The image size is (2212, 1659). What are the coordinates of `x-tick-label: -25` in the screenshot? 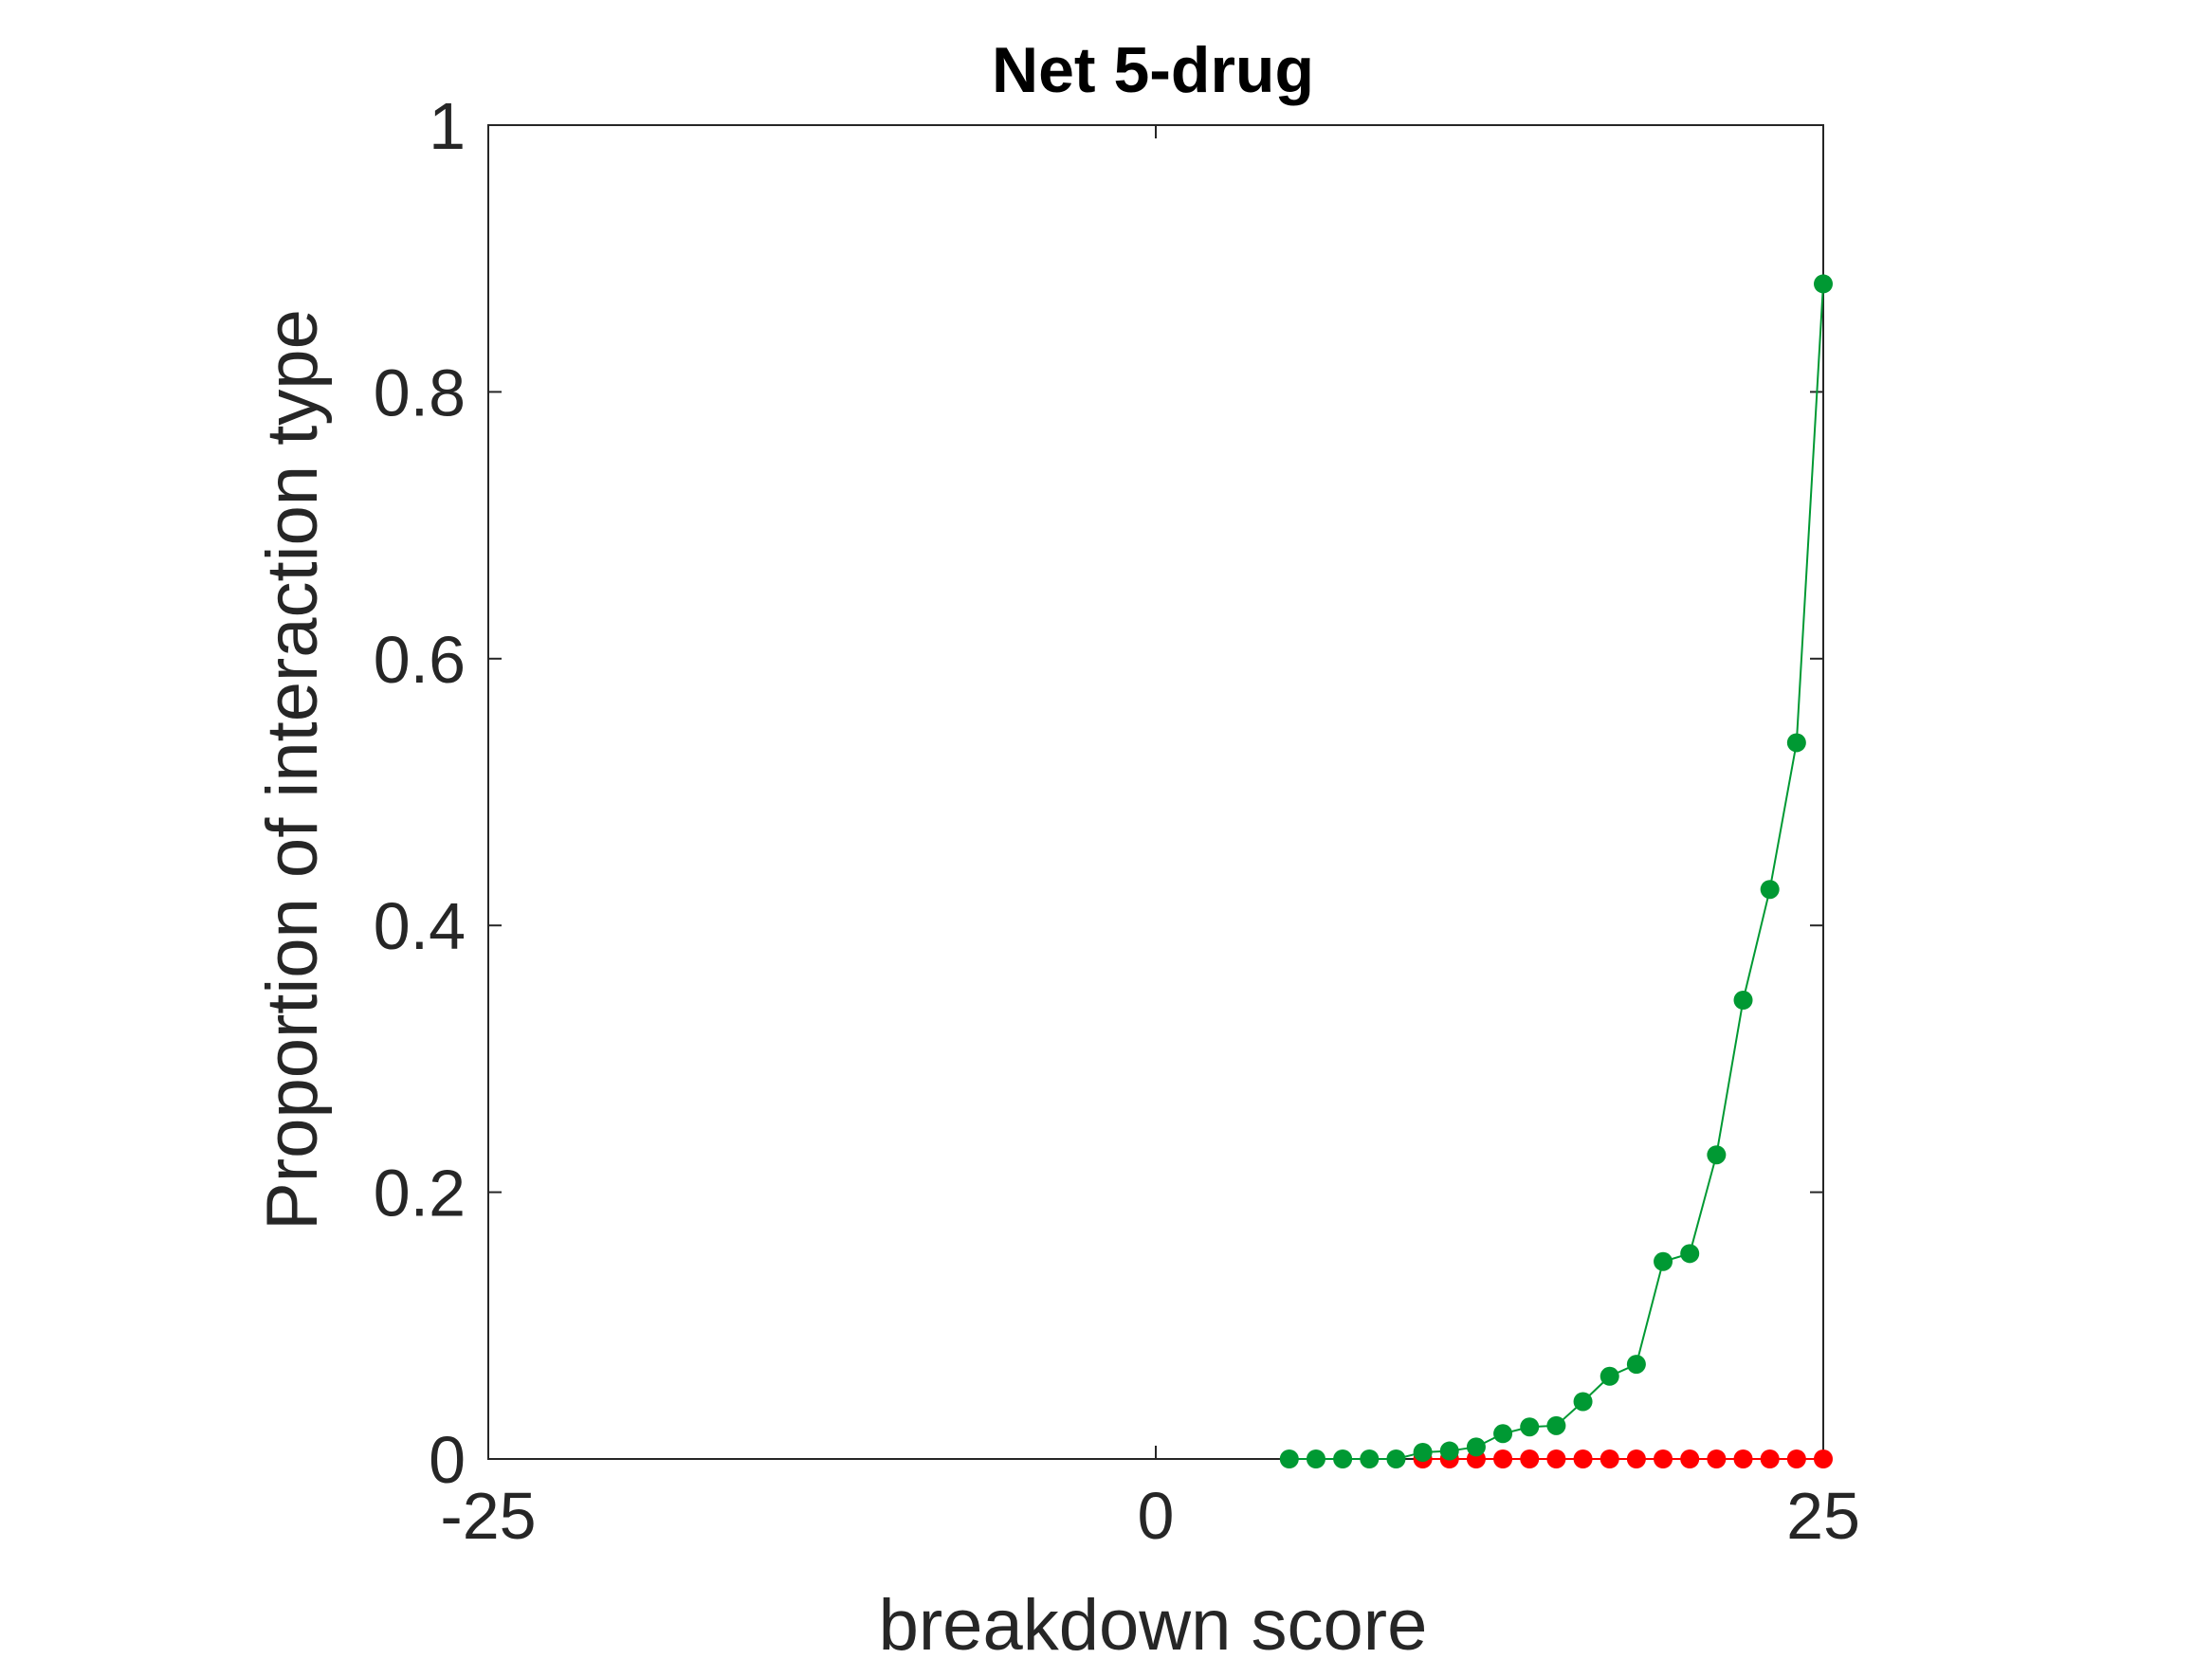 It's located at (488, 1516).